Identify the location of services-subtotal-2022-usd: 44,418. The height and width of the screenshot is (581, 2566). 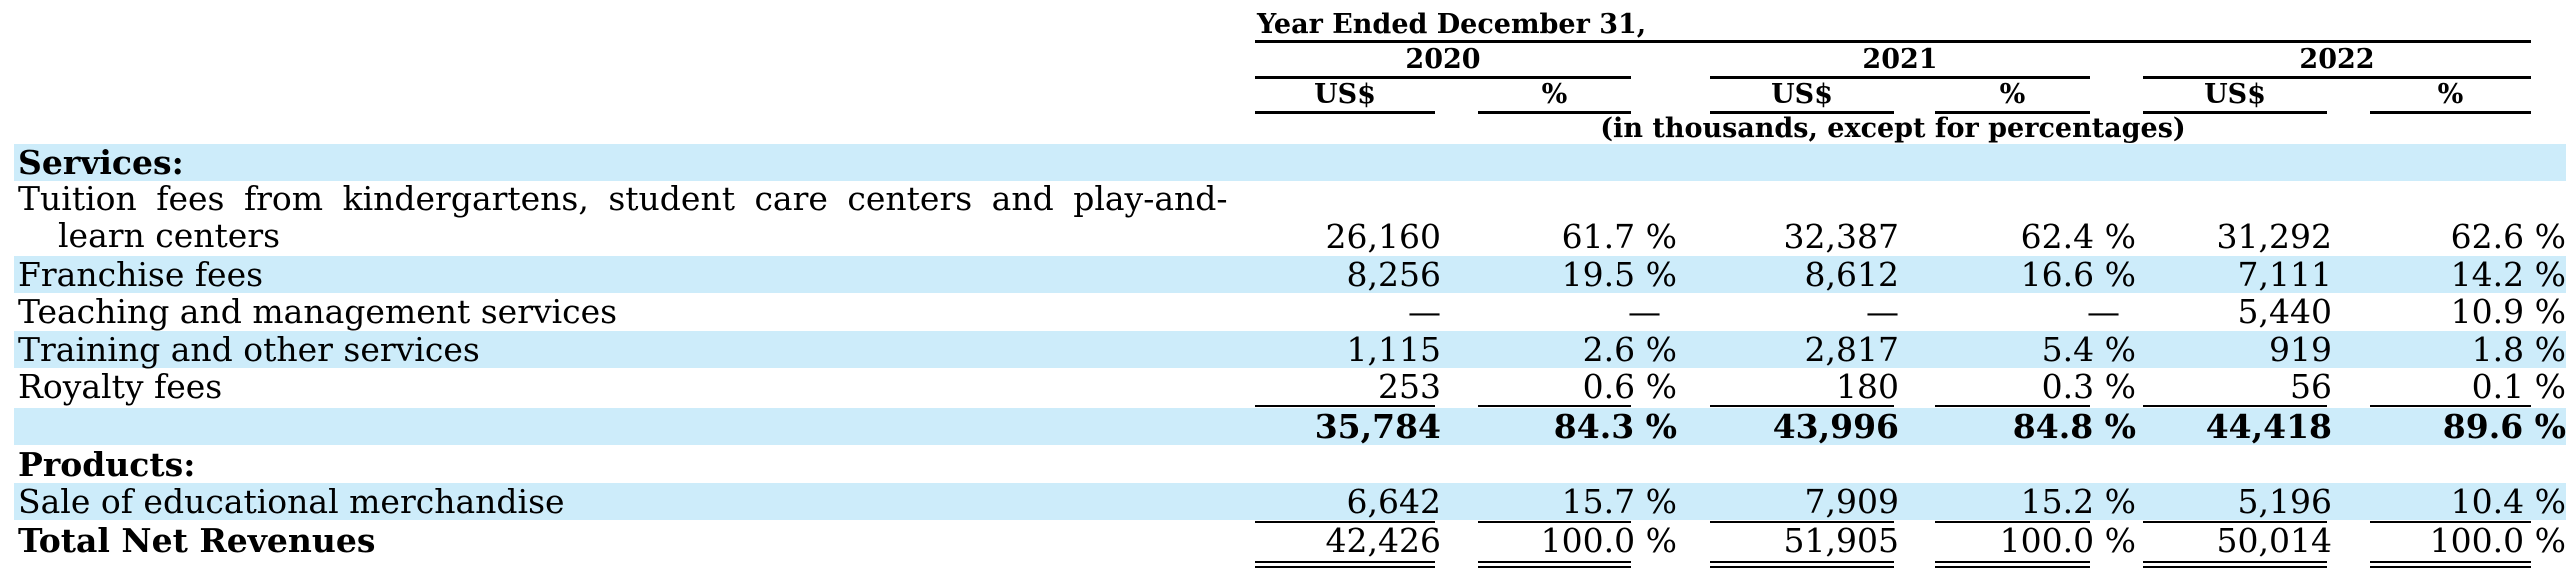
(2268, 426).